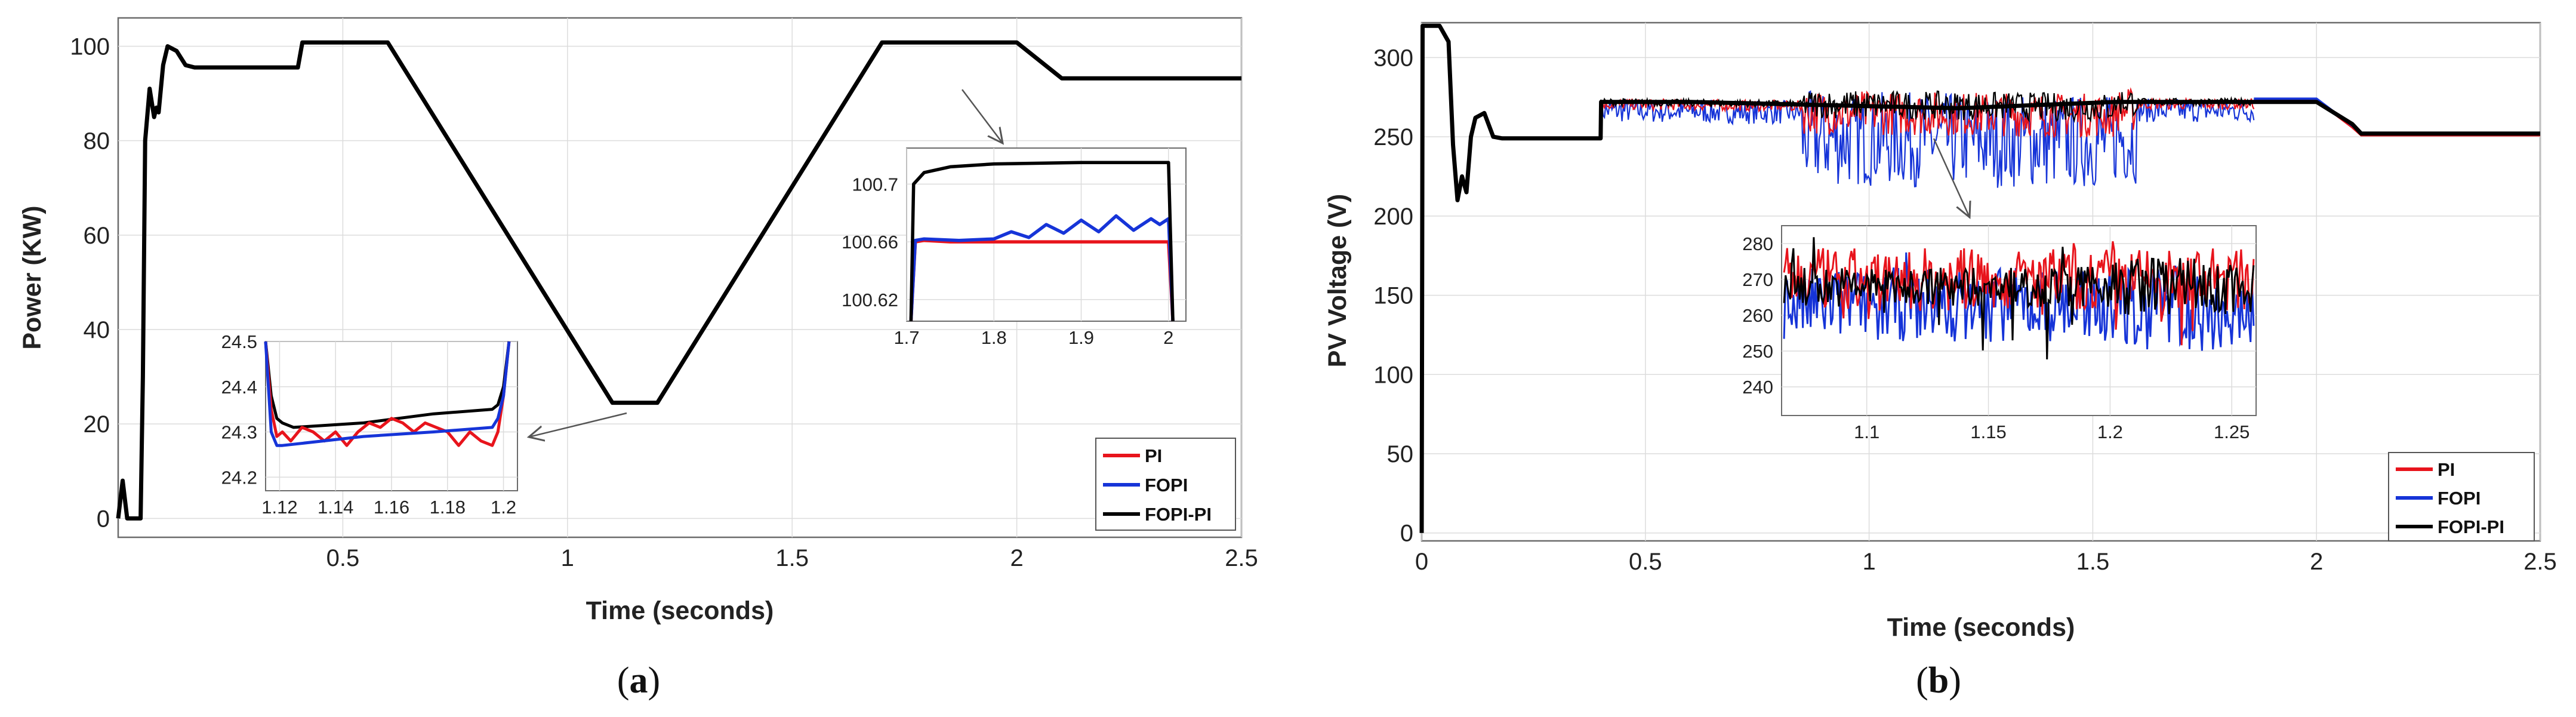 The width and height of the screenshot is (2576, 717). Describe the element at coordinates (906, 337) in the screenshot. I see `a-inset-high-xtick-0: 1.7` at that location.